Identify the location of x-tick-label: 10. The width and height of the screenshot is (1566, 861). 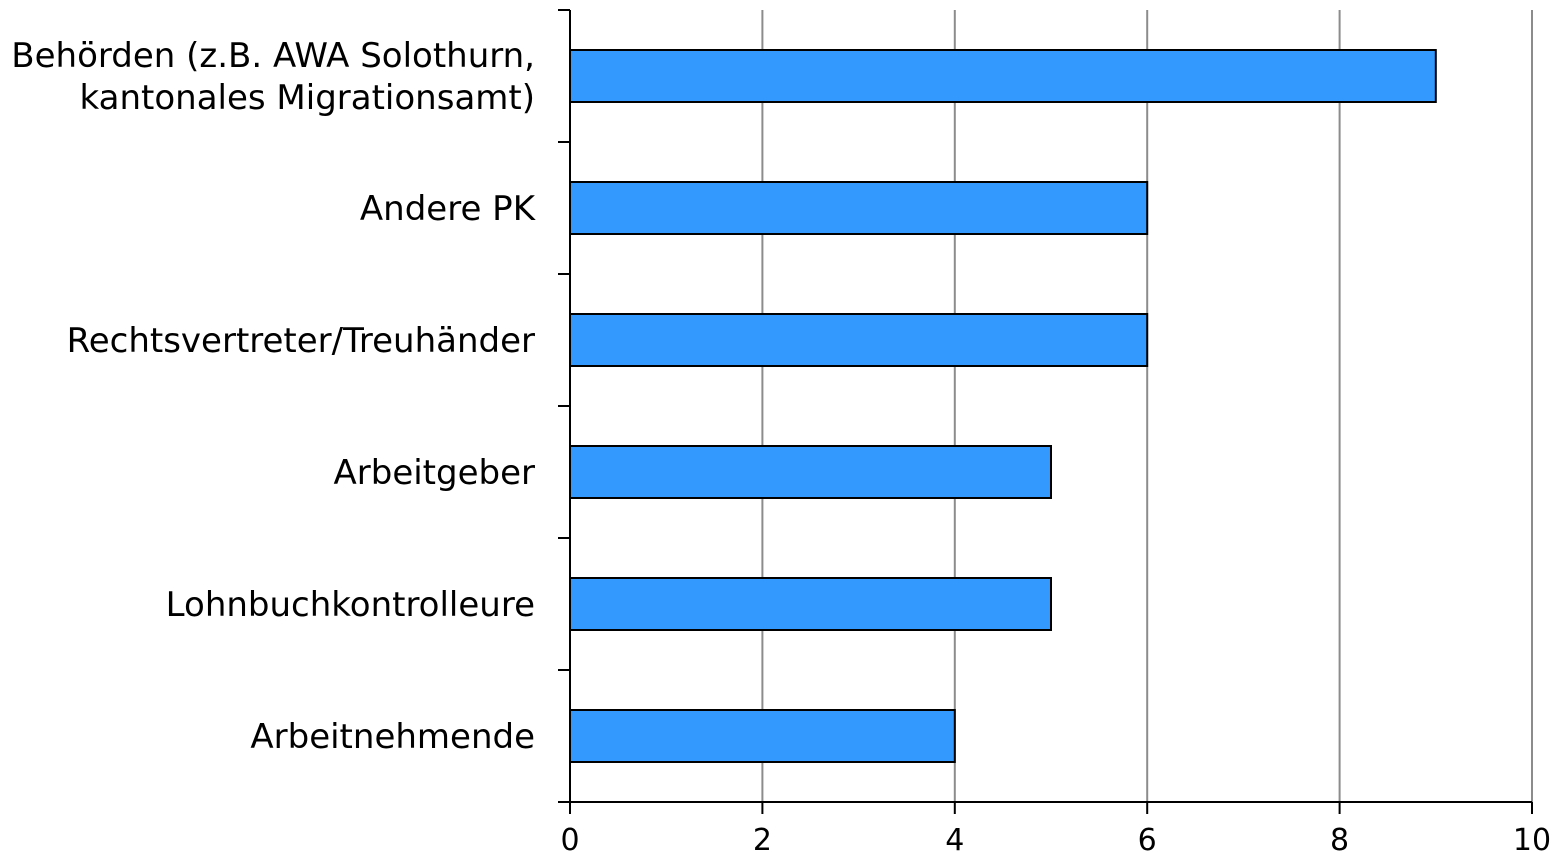
(1532, 840).